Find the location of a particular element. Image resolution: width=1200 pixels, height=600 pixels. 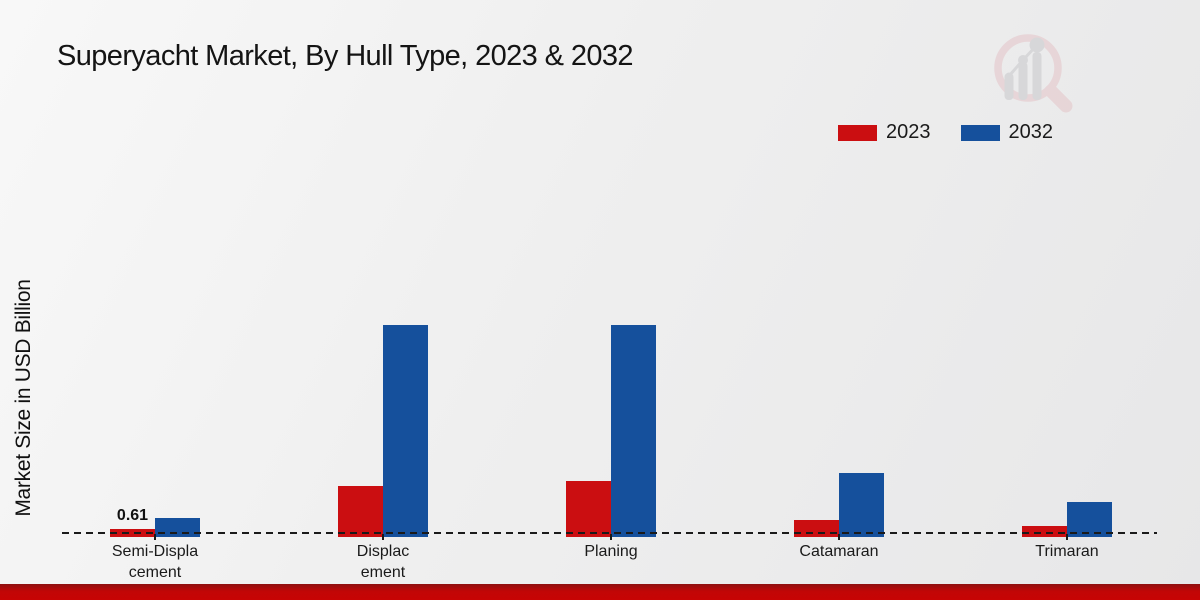

legend-swatch-2032 is located at coordinates (980, 132).